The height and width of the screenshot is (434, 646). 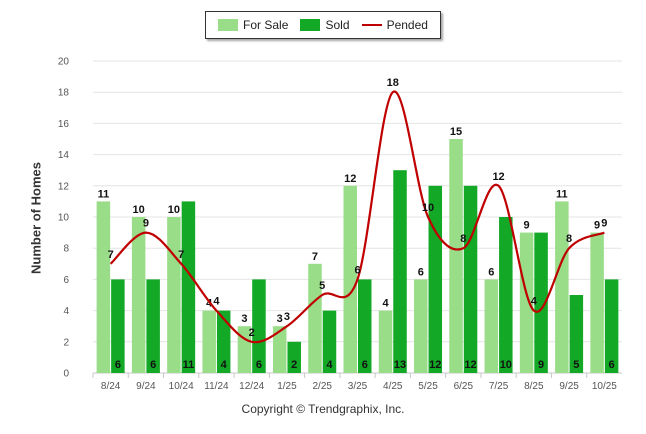 What do you see at coordinates (64, 93) in the screenshot?
I see `y-tick-label: 18` at bounding box center [64, 93].